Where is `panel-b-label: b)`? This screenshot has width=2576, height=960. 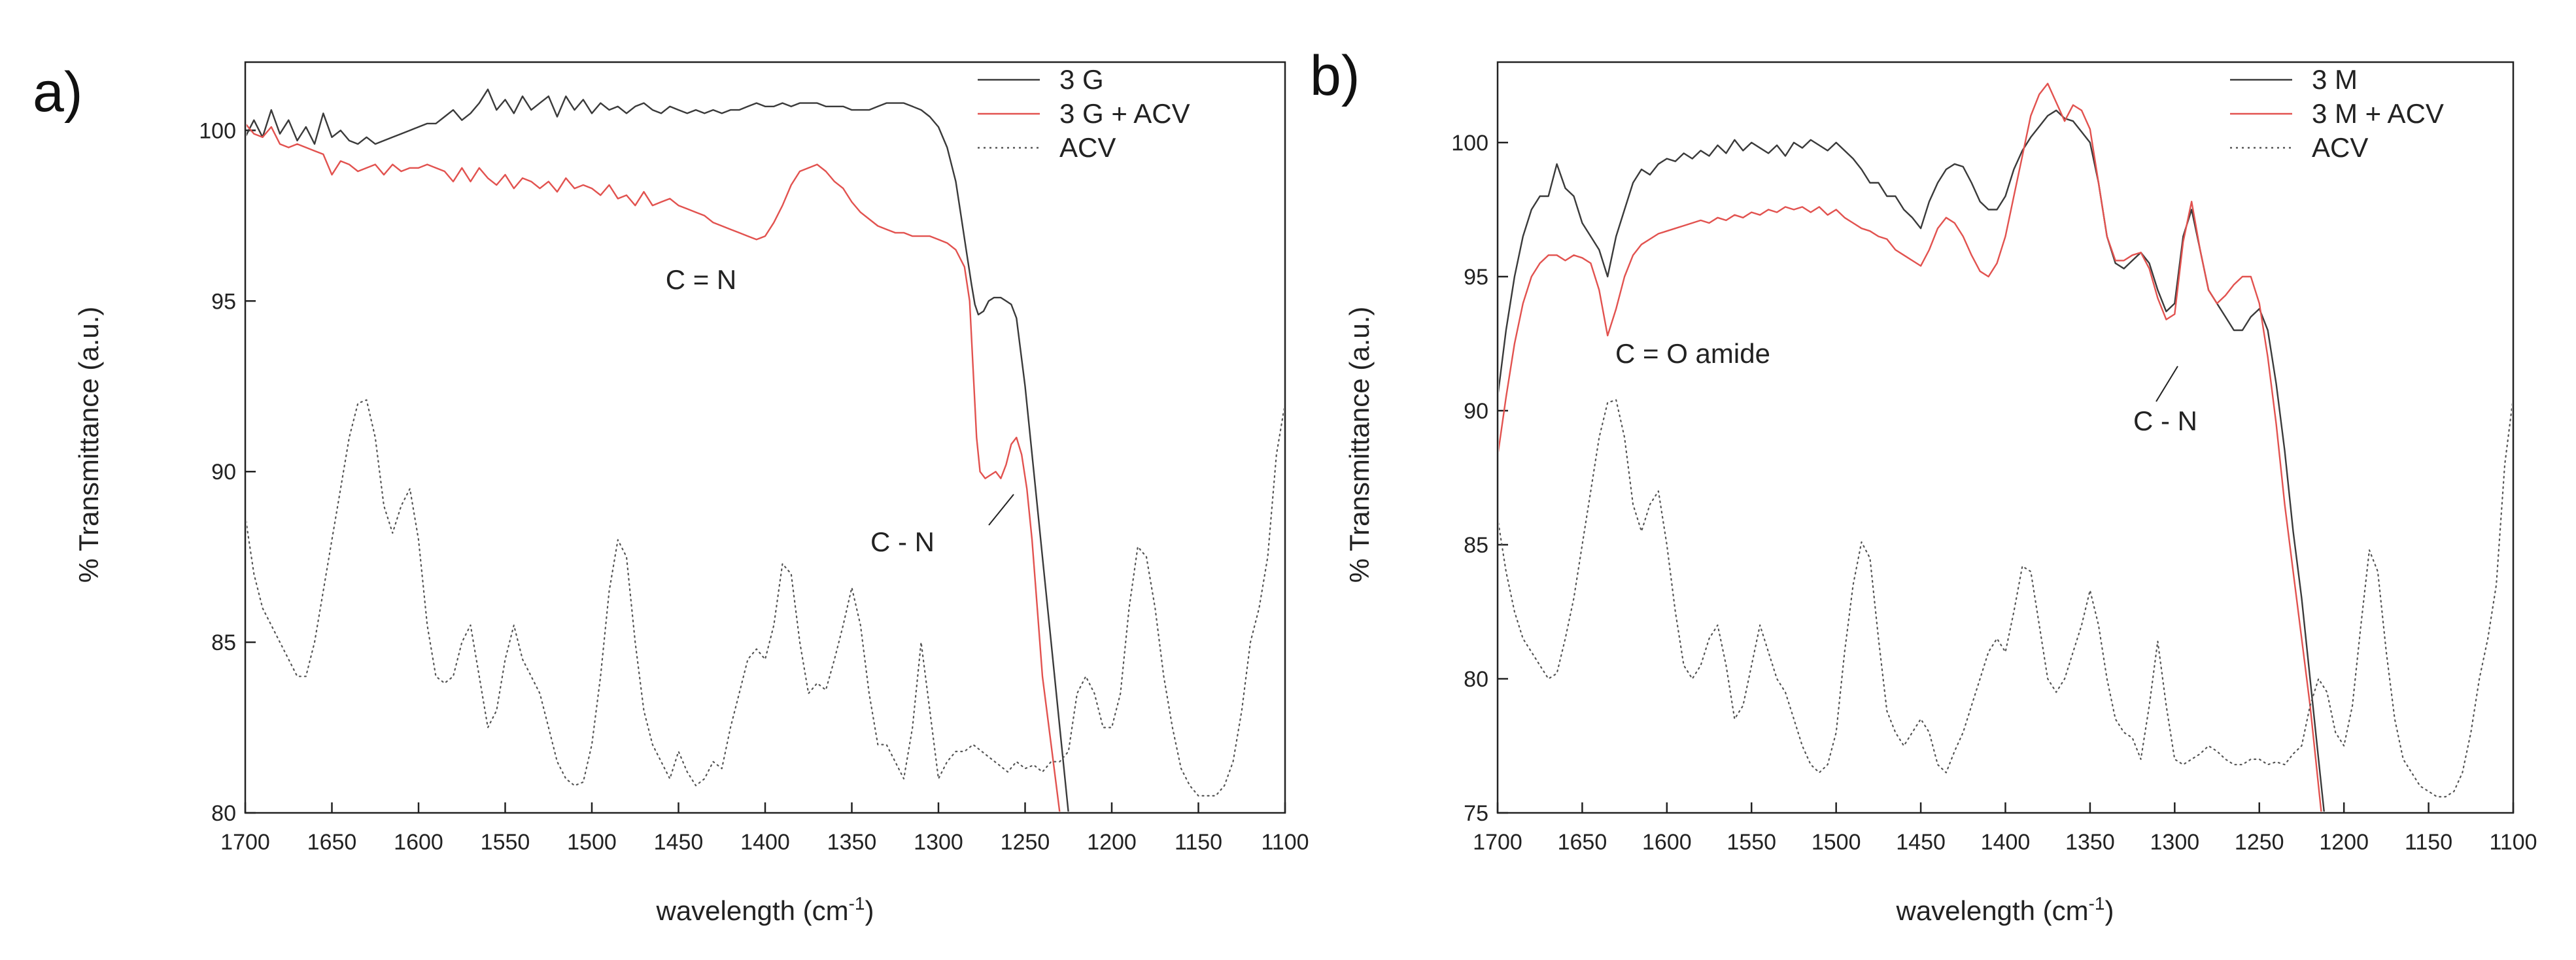 panel-b-label: b) is located at coordinates (1335, 75).